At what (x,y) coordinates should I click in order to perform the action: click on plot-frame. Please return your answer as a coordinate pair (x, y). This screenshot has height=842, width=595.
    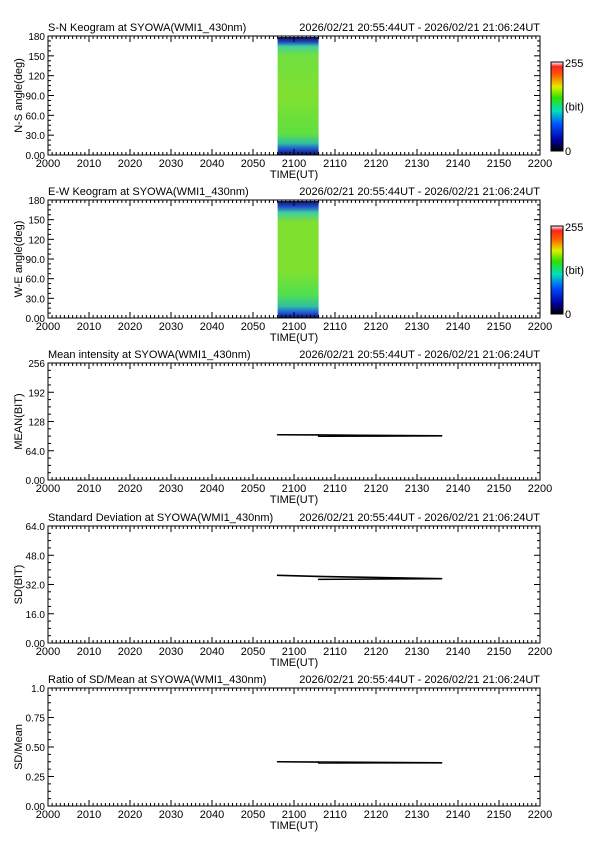
    Looking at the image, I should click on (294, 421).